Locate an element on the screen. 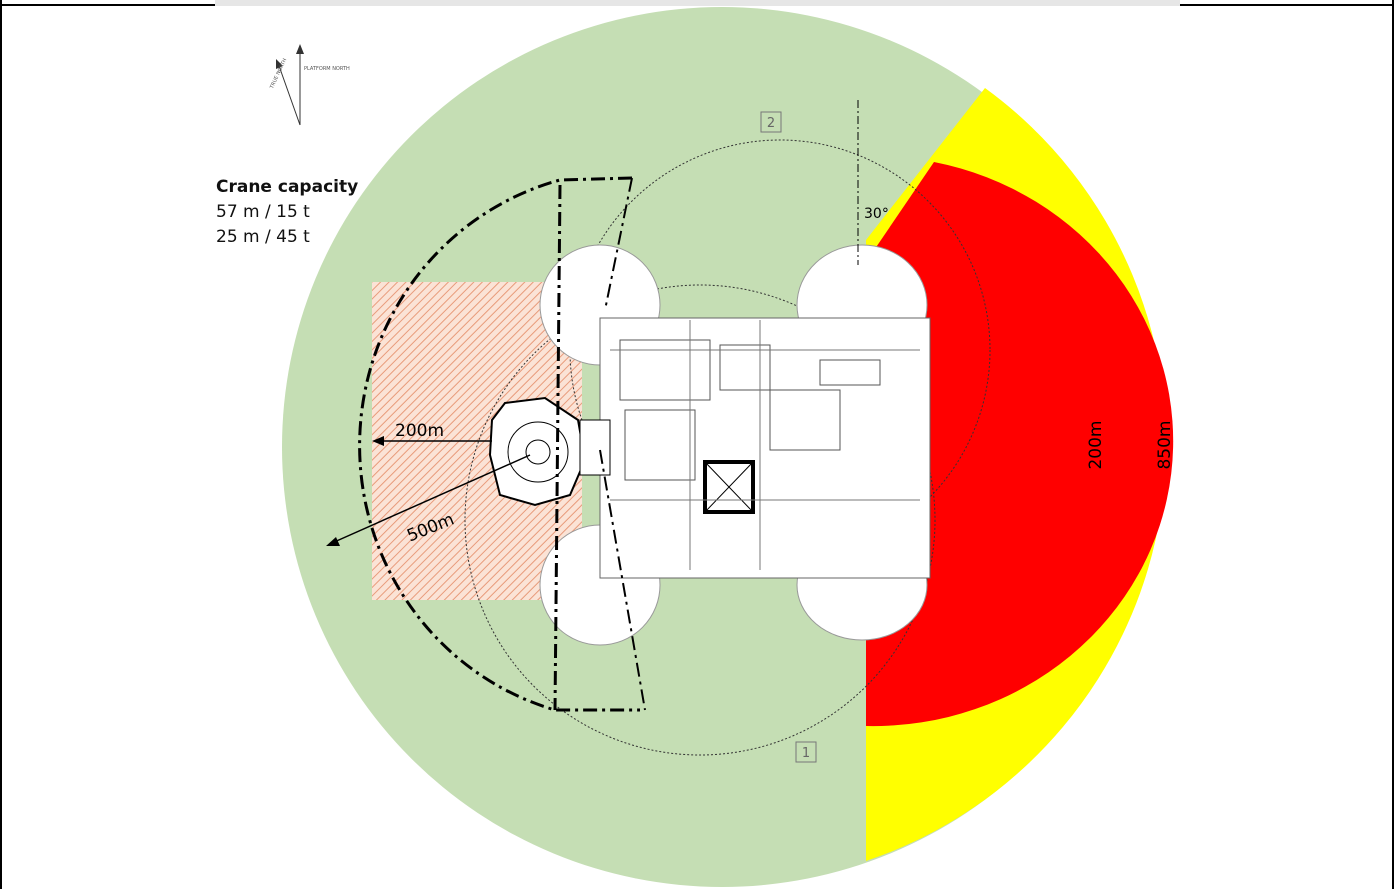 Image resolution: width=1394 pixels, height=889 pixels. dist-200m-right-label: 200m is located at coordinates (1096, 444).